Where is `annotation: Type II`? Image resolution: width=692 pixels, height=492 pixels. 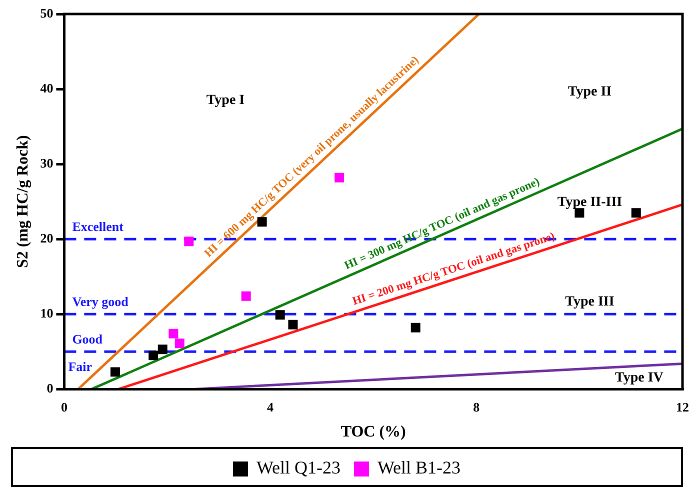
annotation: Type II is located at coordinates (590, 92).